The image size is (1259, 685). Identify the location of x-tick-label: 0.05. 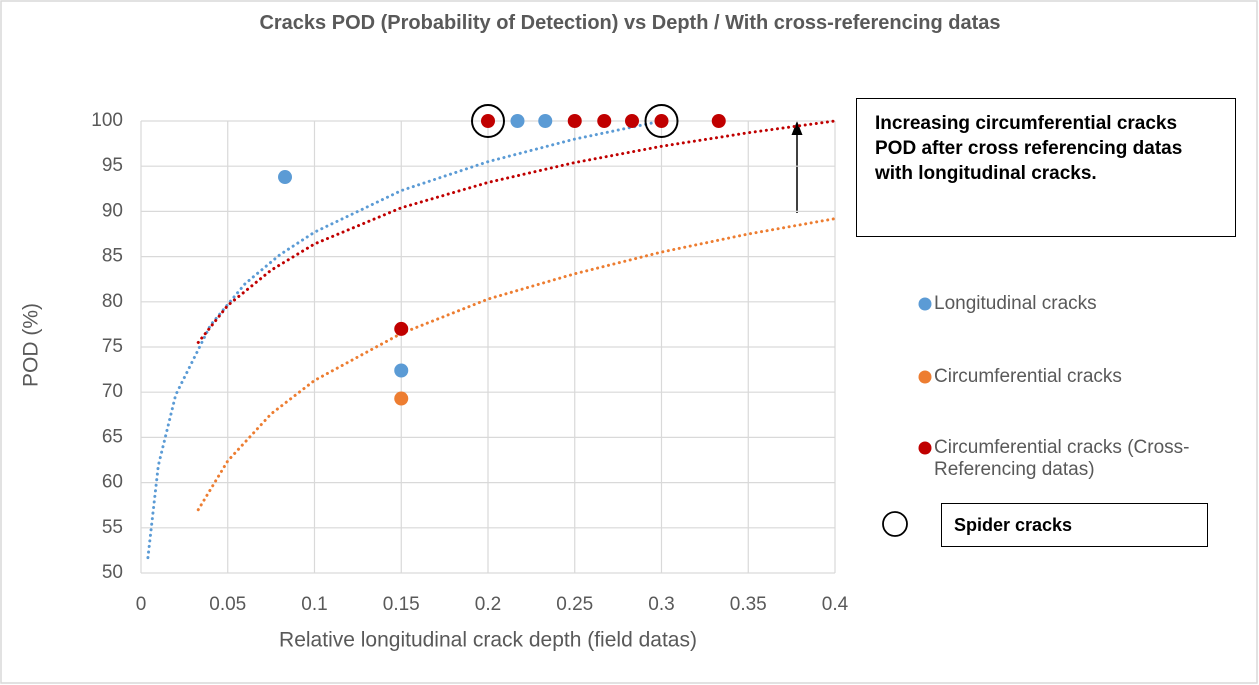
(227, 604).